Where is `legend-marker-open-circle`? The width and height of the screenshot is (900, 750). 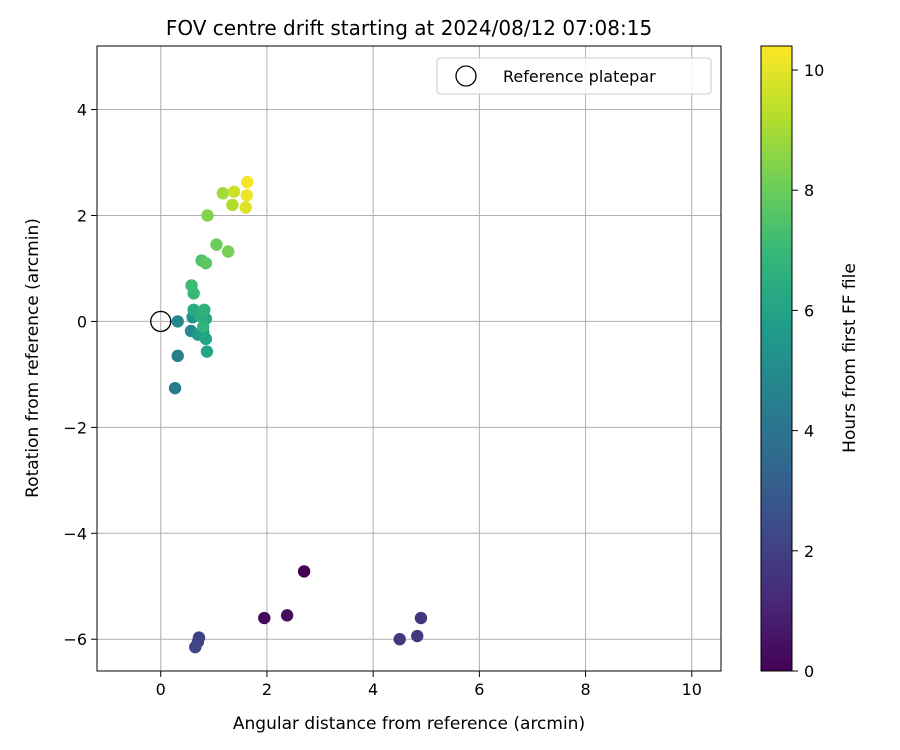
legend-marker-open-circle is located at coordinates (466, 76).